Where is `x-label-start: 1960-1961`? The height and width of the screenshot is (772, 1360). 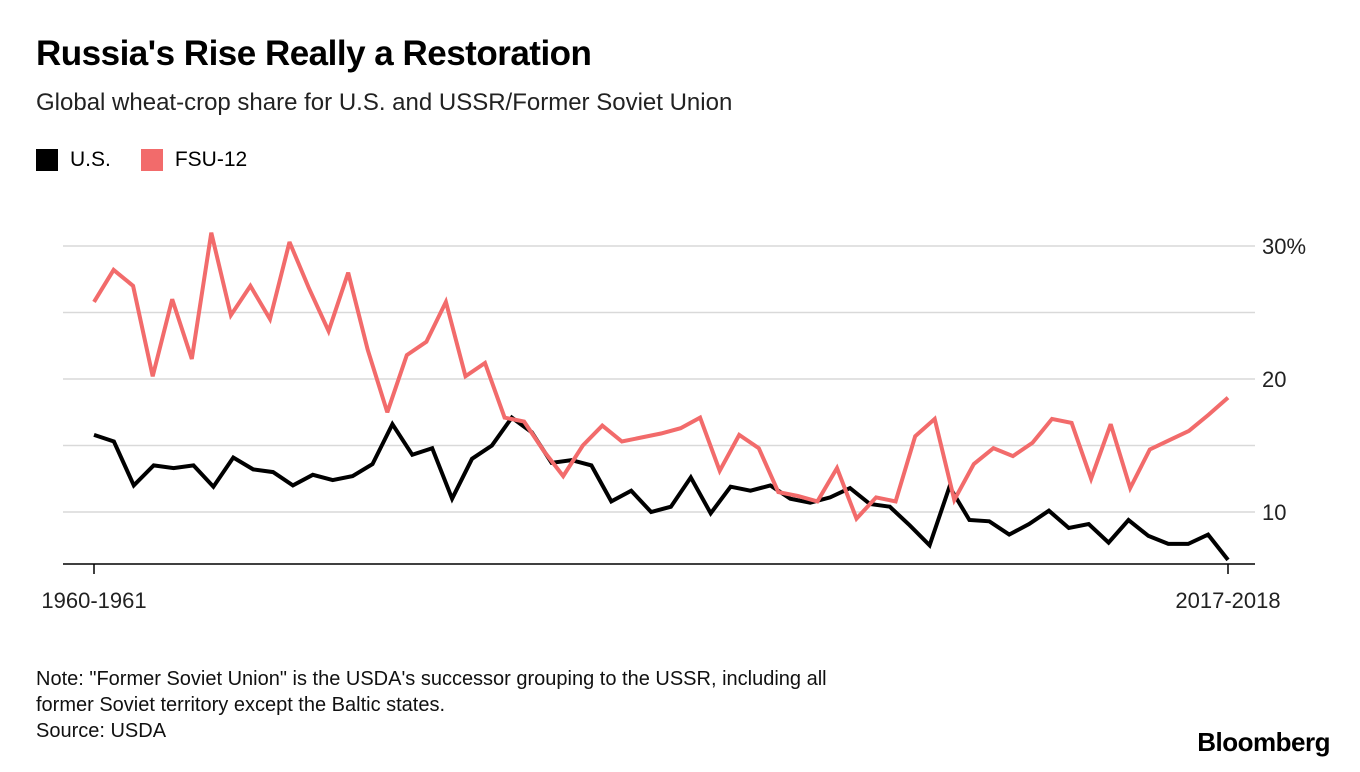
x-label-start: 1960-1961 is located at coordinates (93, 600).